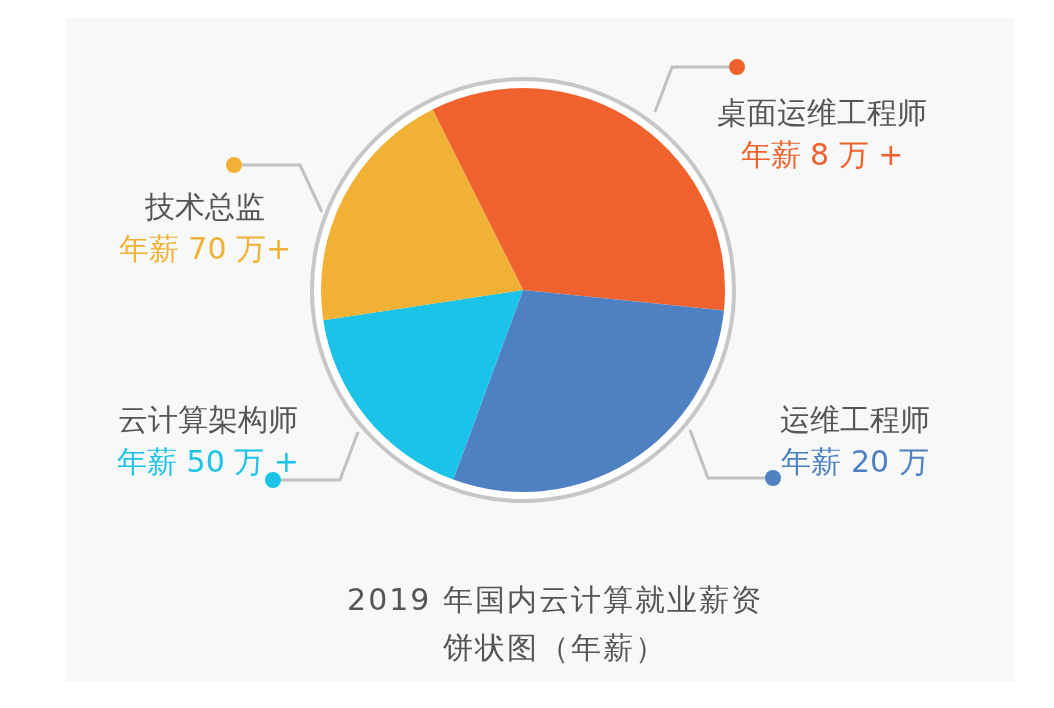 The width and height of the screenshot is (1054, 708). Describe the element at coordinates (204, 206) in the screenshot. I see `legend-label: 技术总监` at that location.